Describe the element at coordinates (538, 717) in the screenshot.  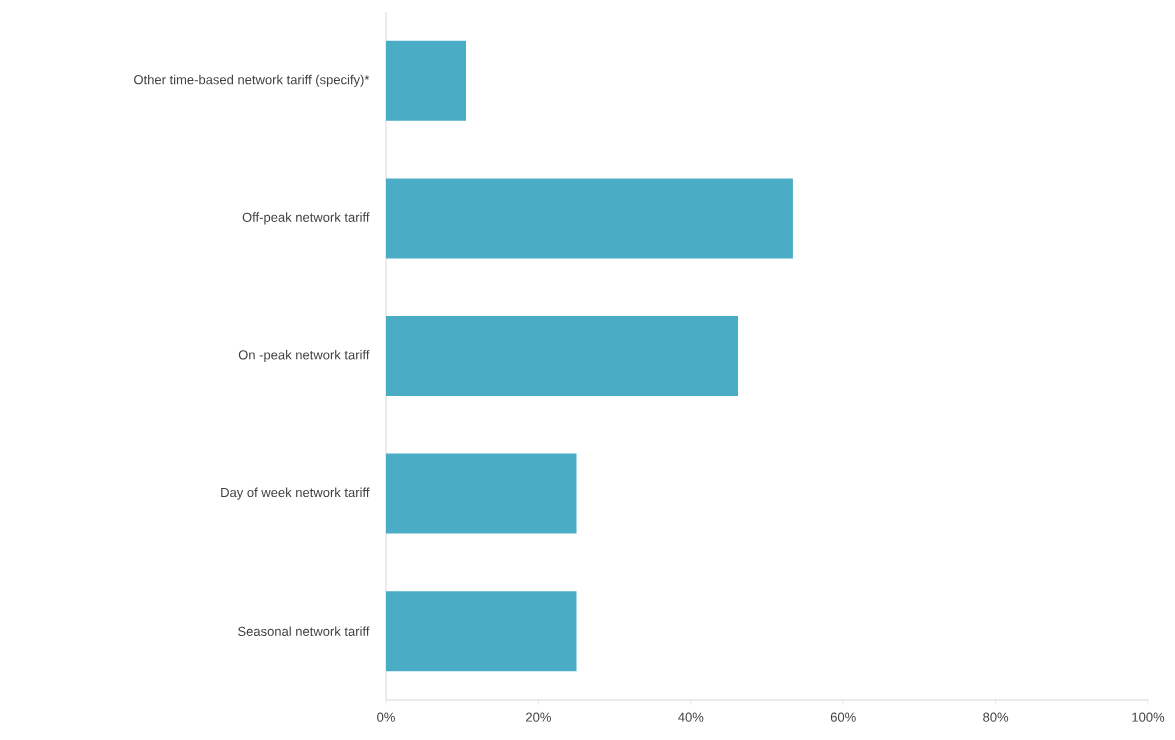
I see `x-tick-label: 20%` at that location.